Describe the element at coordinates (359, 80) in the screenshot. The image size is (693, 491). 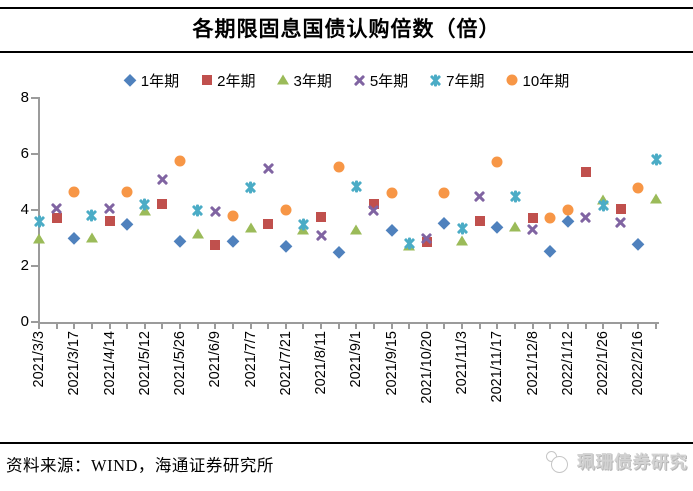
I see `x-icon` at that location.